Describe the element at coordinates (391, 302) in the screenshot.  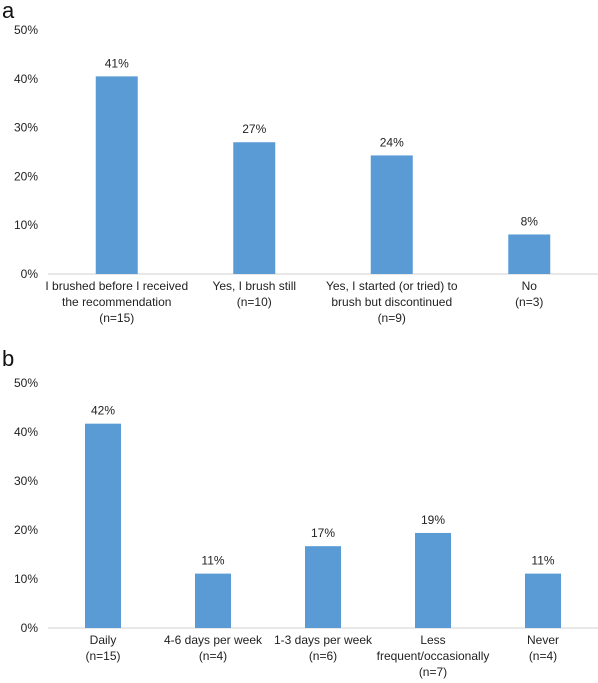
I see `category-label: brush but discontinued` at that location.